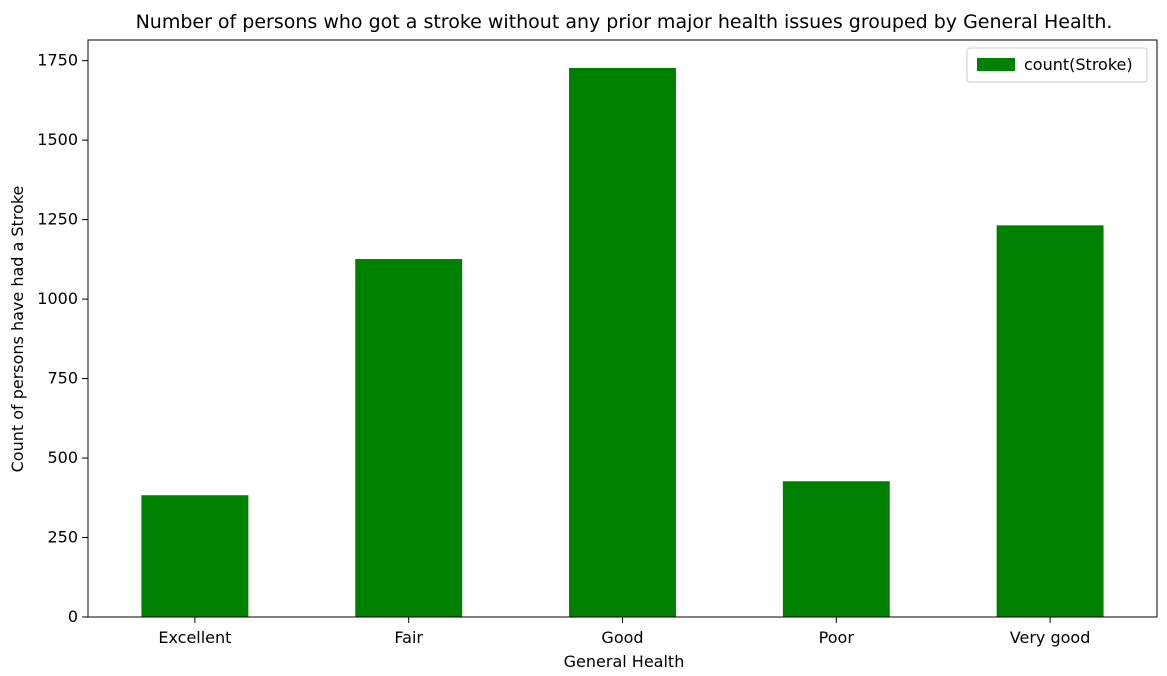 The height and width of the screenshot is (676, 1167). I want to click on y-tick-label-1000: 1000, so click(57, 298).